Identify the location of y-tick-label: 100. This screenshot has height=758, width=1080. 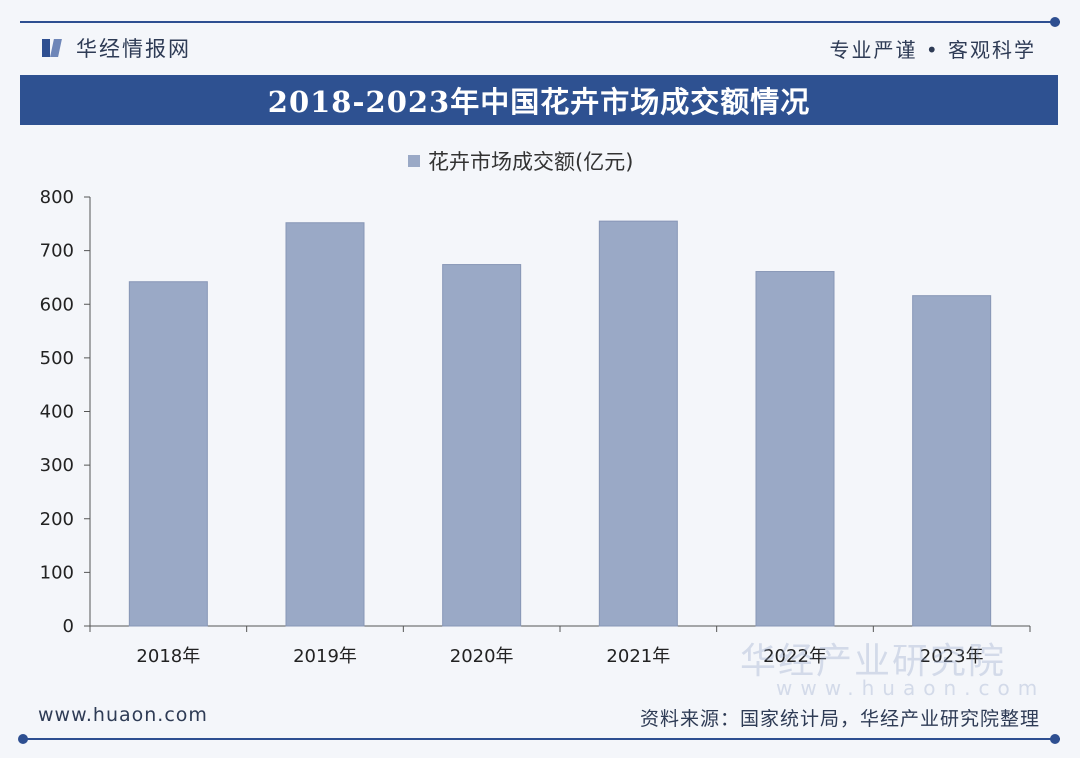
(57, 572).